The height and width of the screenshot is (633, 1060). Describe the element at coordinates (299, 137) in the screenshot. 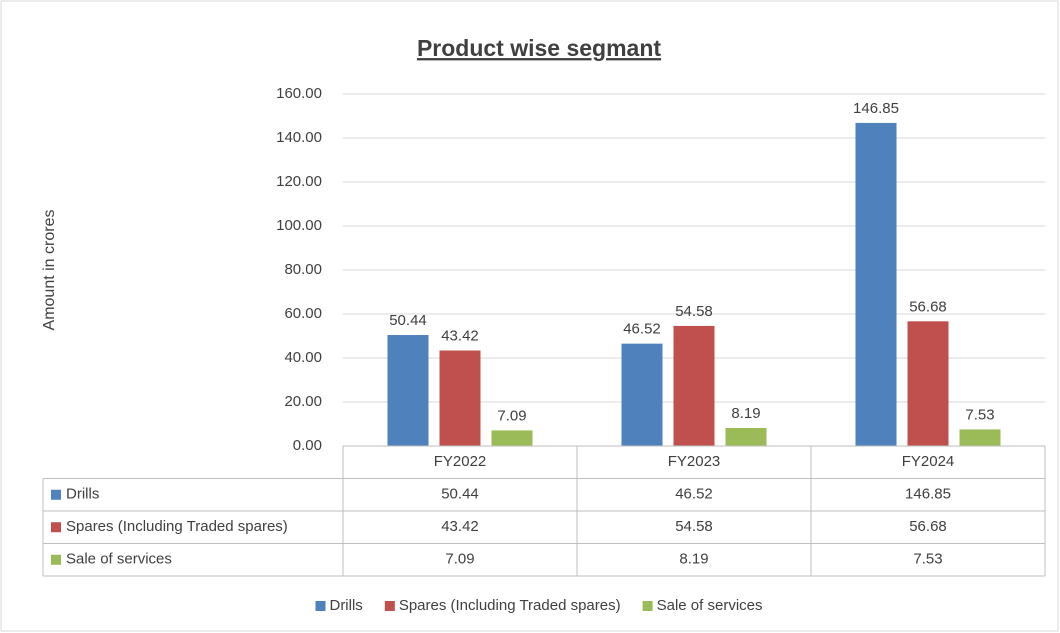

I see `y-tick-label: 140.00` at that location.